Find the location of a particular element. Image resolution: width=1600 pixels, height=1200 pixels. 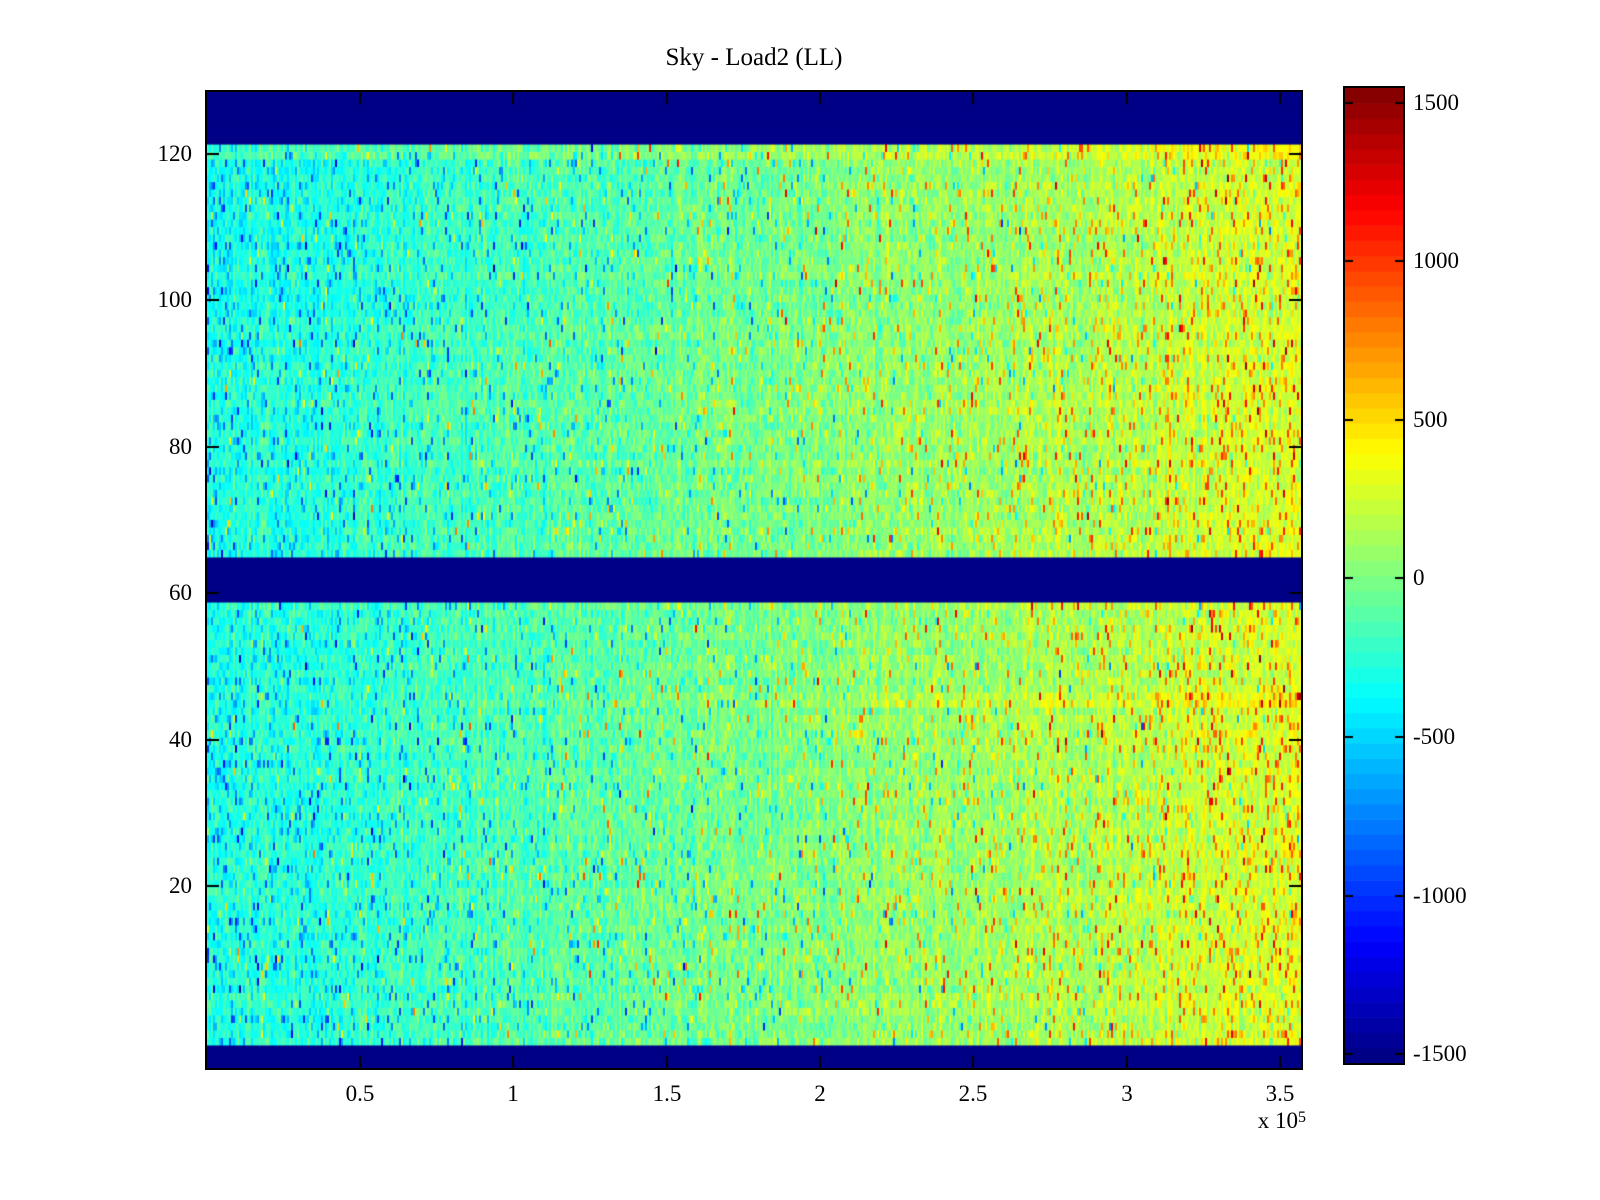

y-tick-label: 80 is located at coordinates (180, 446).